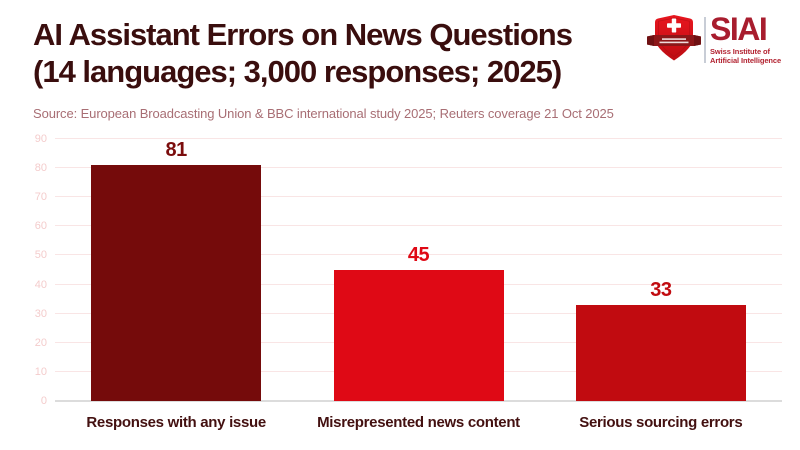 The height and width of the screenshot is (450, 800). Describe the element at coordinates (40, 168) in the screenshot. I see `y-tick-label: 80` at that location.